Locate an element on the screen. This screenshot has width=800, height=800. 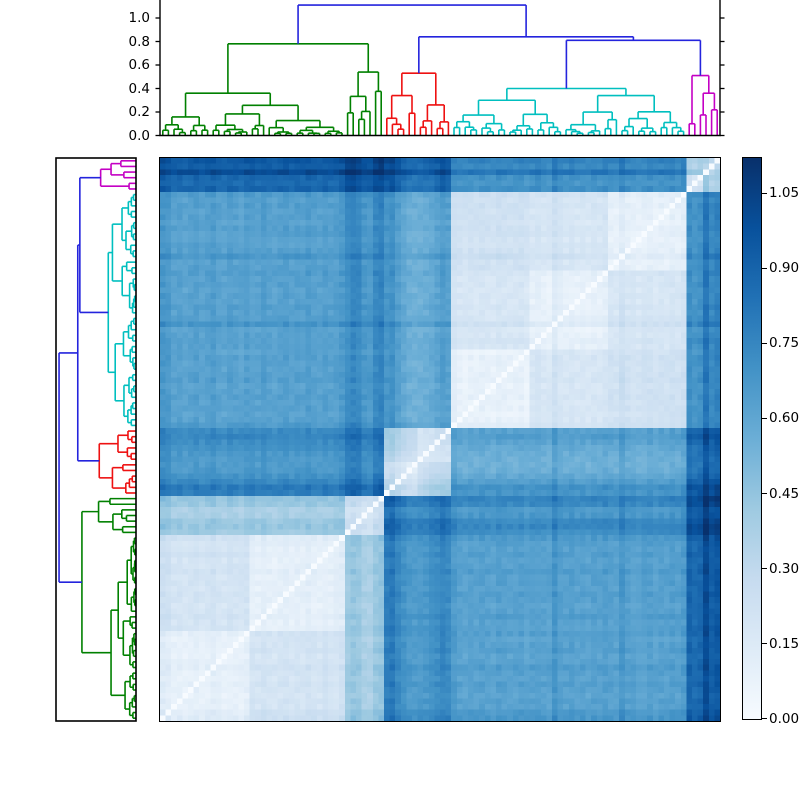
top-dendrogram is located at coordinates (440, 68).